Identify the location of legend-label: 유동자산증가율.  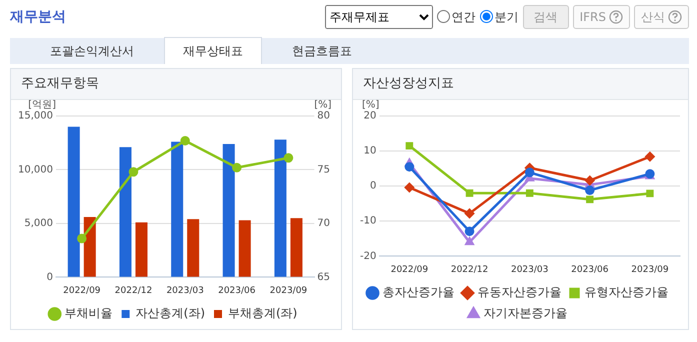
(520, 292).